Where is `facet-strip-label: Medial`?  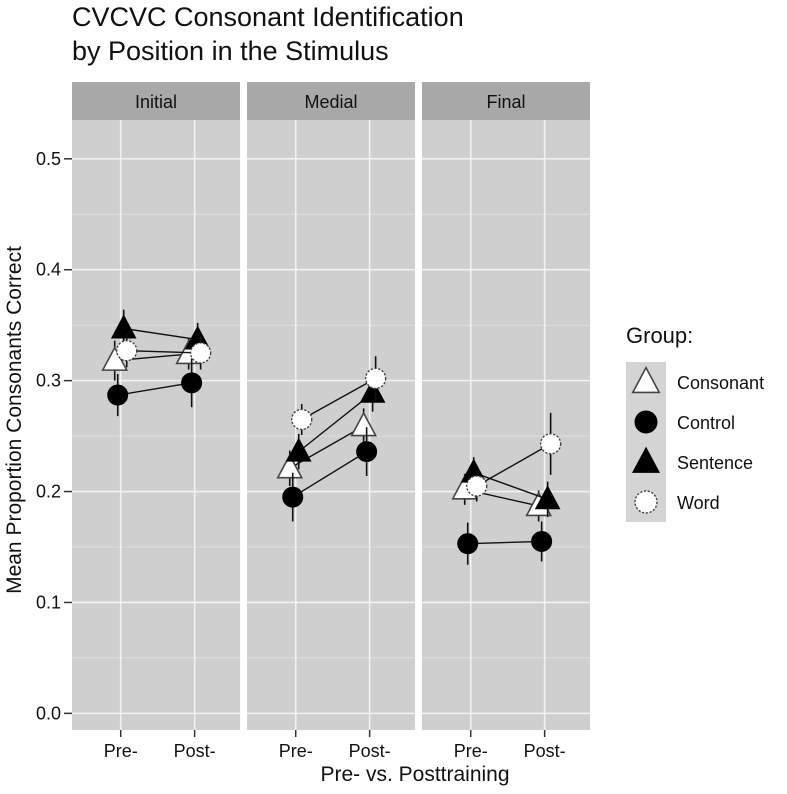
facet-strip-label: Medial is located at coordinates (330, 102).